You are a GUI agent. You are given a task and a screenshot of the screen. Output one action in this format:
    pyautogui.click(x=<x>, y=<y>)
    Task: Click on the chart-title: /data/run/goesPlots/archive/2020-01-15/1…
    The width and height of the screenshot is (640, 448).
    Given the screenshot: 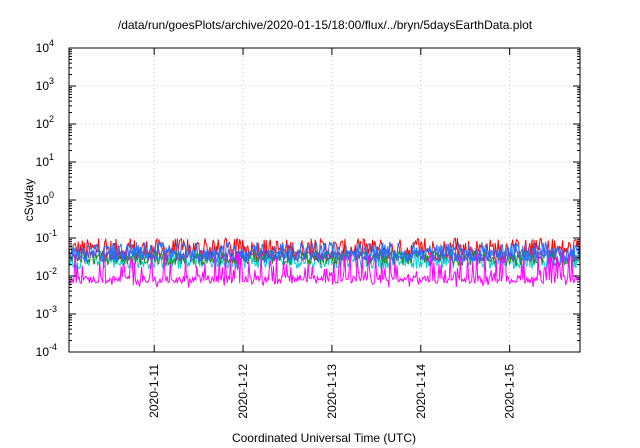 What is the action you would take?
    pyautogui.click(x=325, y=25)
    